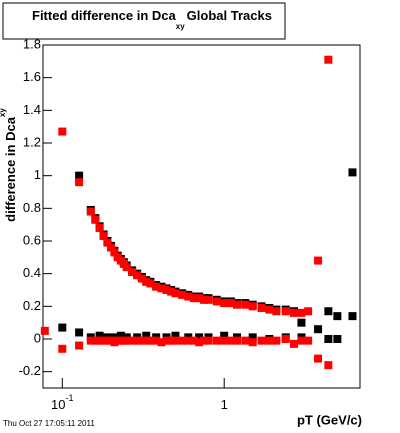 This screenshot has height=433, width=400. Describe the element at coordinates (3, 112) in the screenshot. I see `ylabel-subscript: xy` at that location.